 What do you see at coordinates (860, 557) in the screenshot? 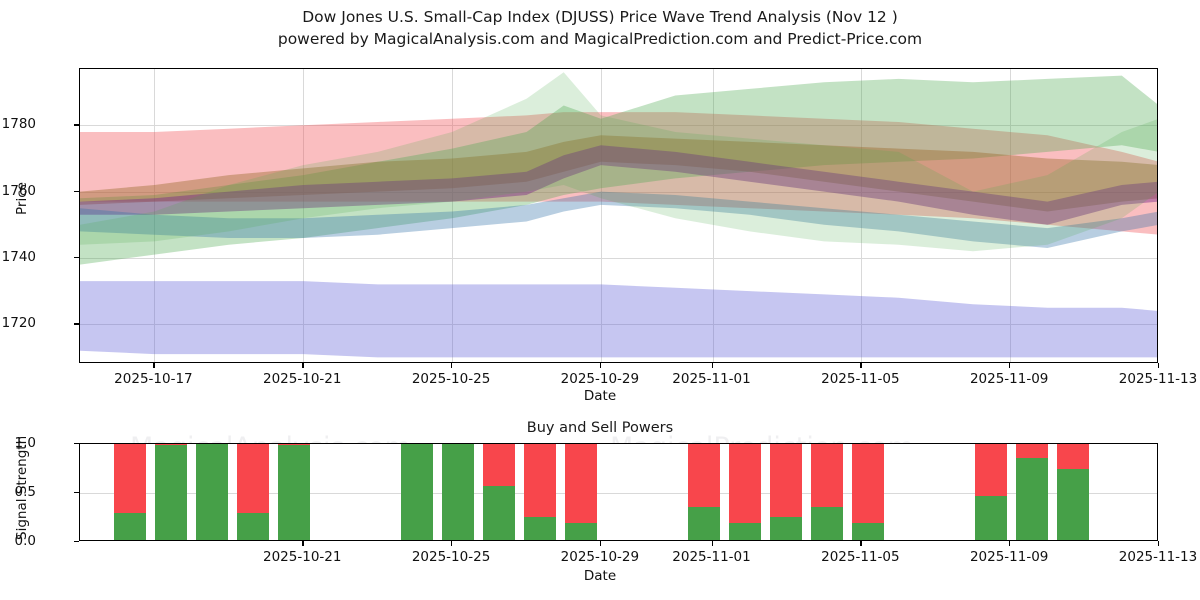
I see `signal-x-tick-label: 2025-11-05` at bounding box center [860, 557].